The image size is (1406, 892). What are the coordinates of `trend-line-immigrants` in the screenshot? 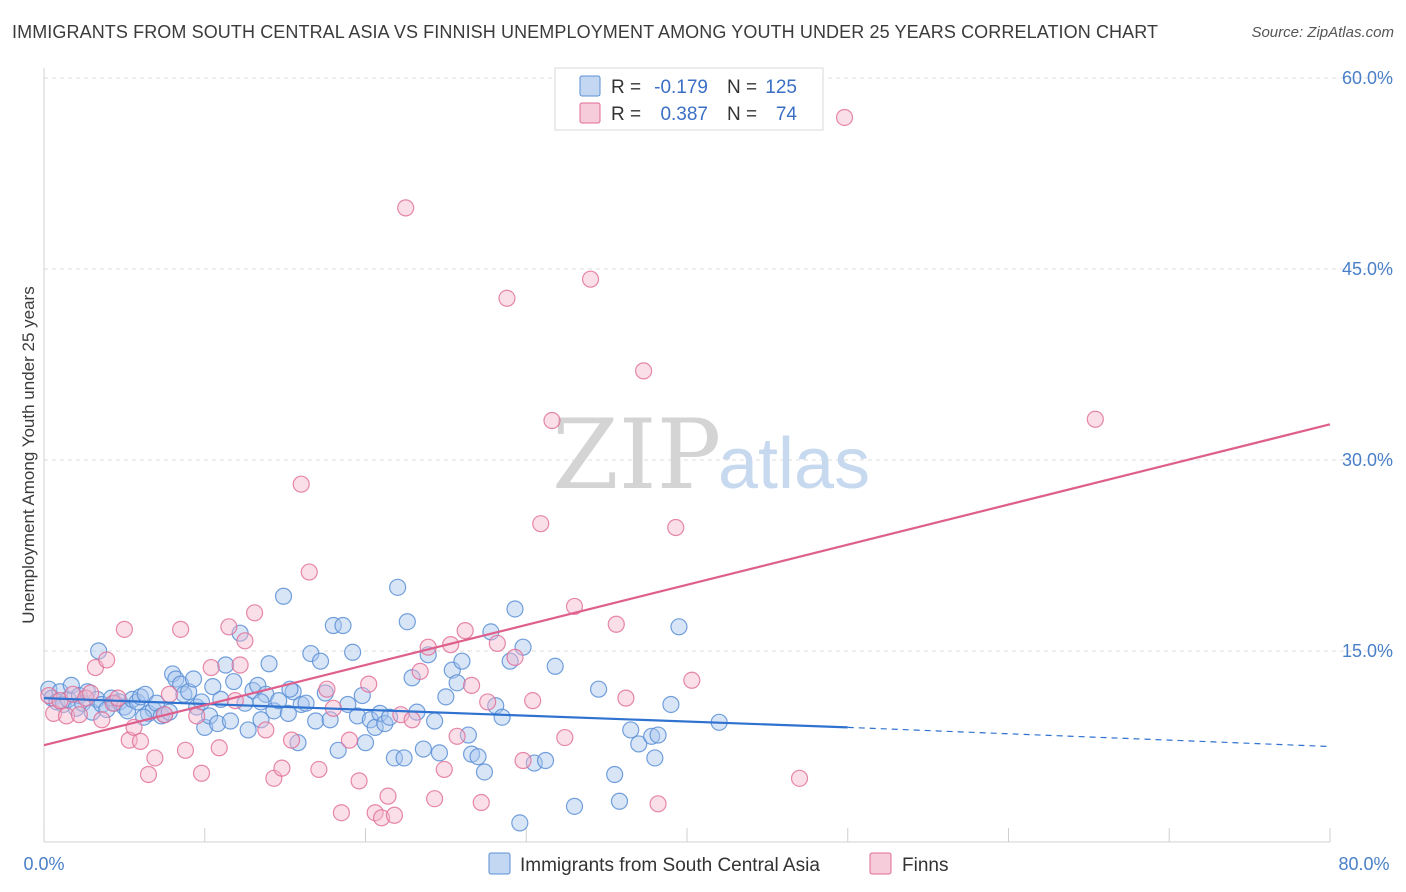 It's located at (445, 713).